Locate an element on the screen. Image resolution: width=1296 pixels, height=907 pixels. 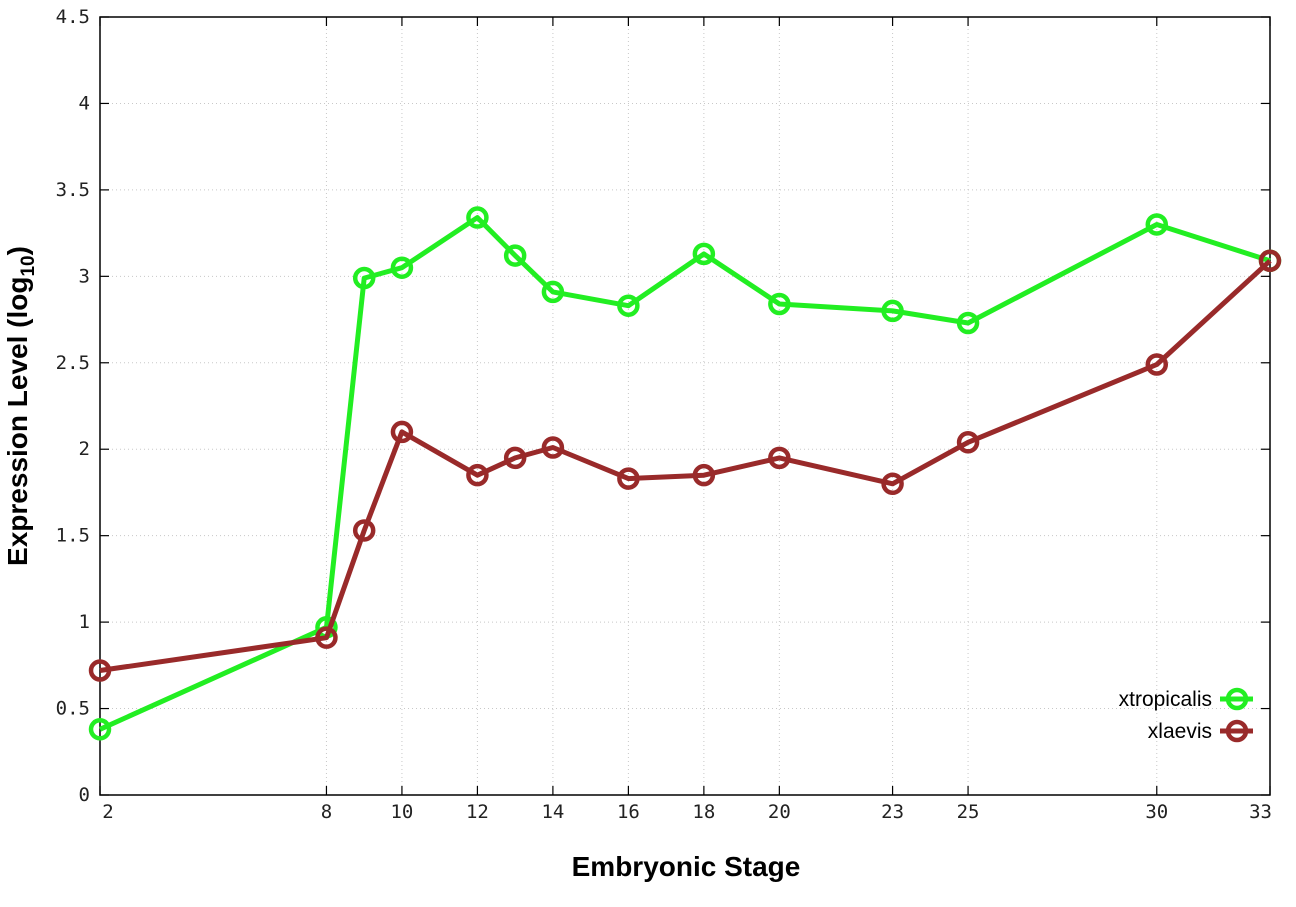
y-axis-title-subscript: 10 is located at coordinates (28, 265).